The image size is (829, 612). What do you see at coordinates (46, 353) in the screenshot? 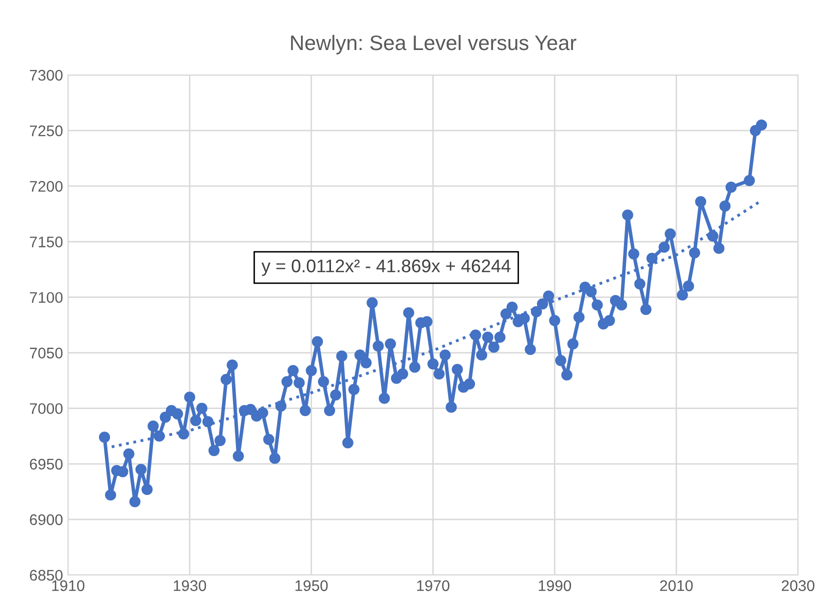
I see `y-tick-label: 7050` at bounding box center [46, 353].